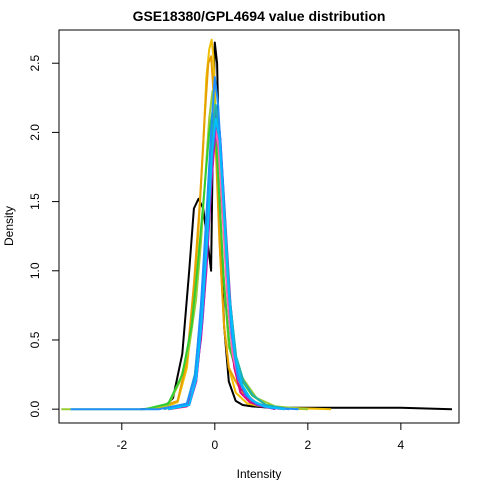  I want to click on x-tick-label: 2, so click(307, 445).